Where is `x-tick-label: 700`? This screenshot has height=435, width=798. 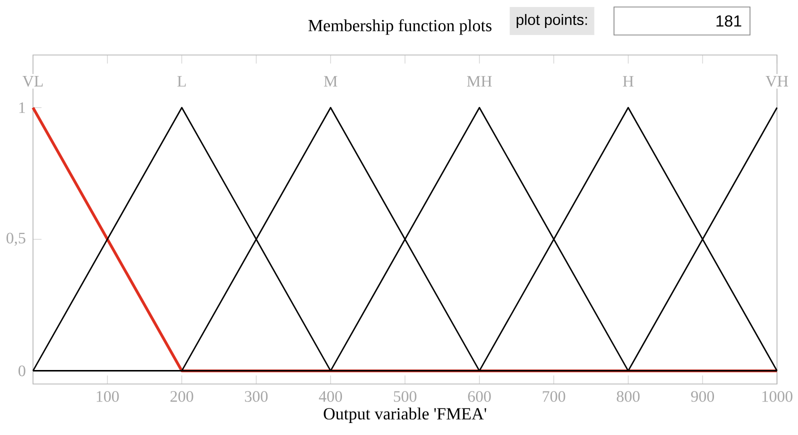
x-tick-label: 700 is located at coordinates (554, 396).